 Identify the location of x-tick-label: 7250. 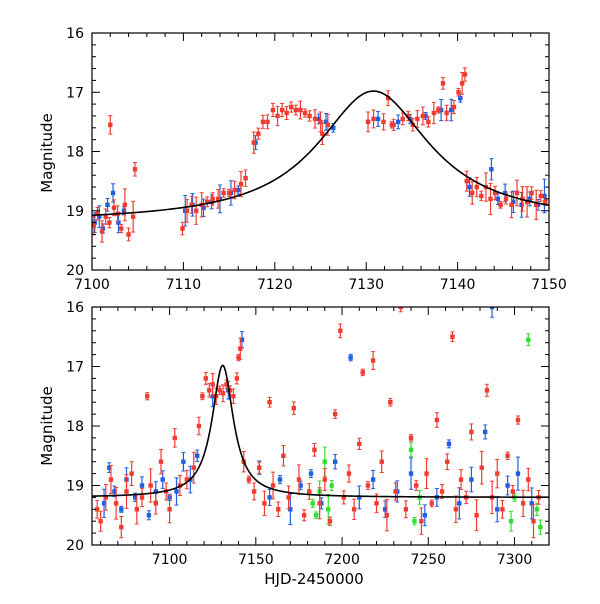
(428, 560).